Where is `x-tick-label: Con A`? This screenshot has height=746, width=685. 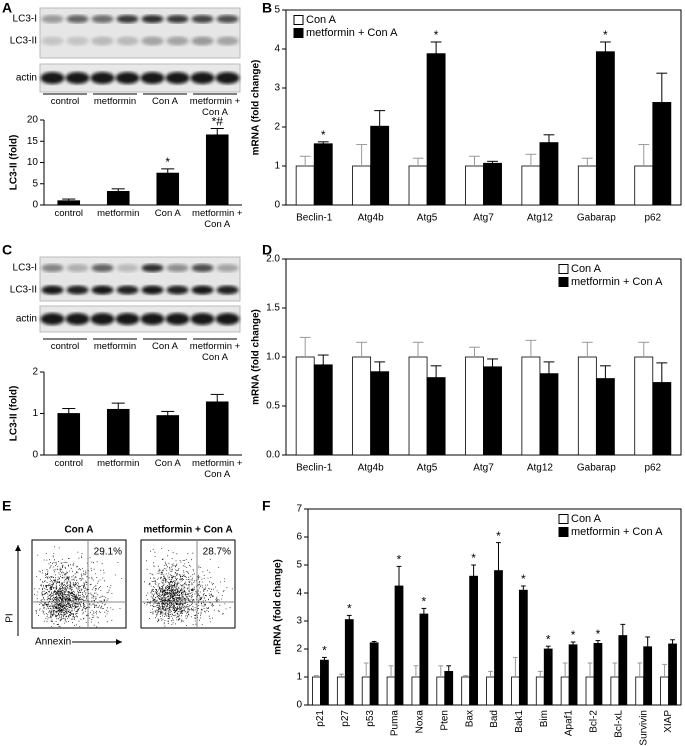
x-tick-label: Con A is located at coordinates (167, 463).